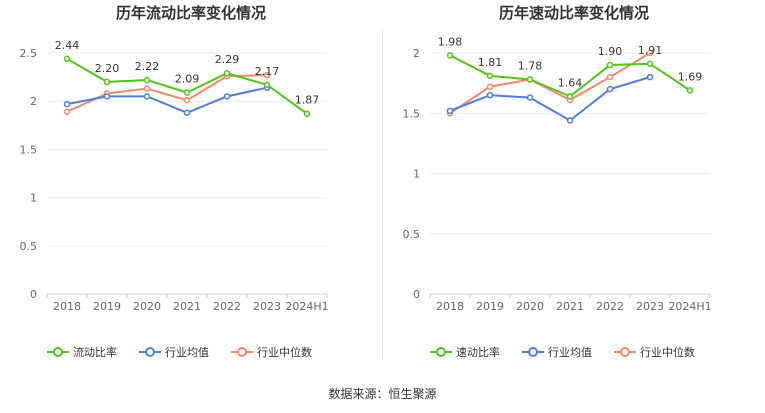 The height and width of the screenshot is (413, 765). What do you see at coordinates (95, 352) in the screenshot?
I see `legend-label: 流动比率` at bounding box center [95, 352].